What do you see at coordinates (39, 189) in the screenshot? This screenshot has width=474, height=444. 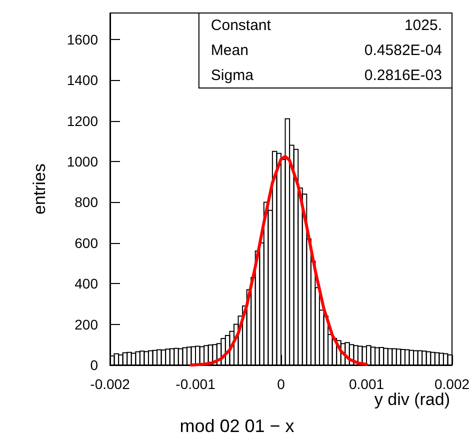 I see `y-axis-title: entries` at bounding box center [39, 189].